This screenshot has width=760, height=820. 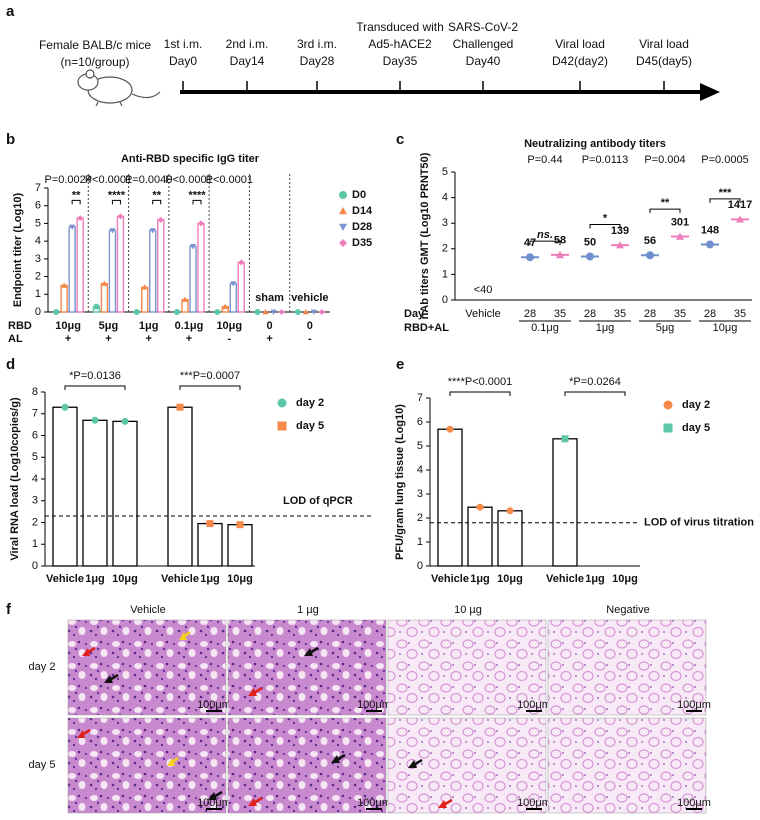 What do you see at coordinates (317, 61) in the screenshot?
I see `event-label: Day28` at bounding box center [317, 61].